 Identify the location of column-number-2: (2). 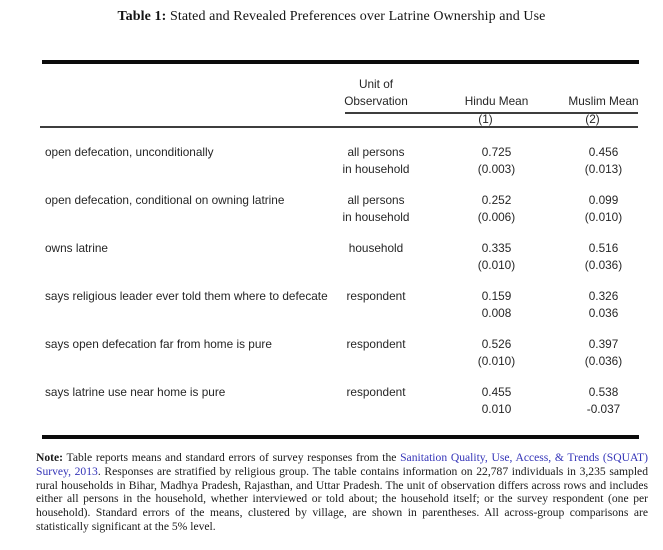
(592, 119).